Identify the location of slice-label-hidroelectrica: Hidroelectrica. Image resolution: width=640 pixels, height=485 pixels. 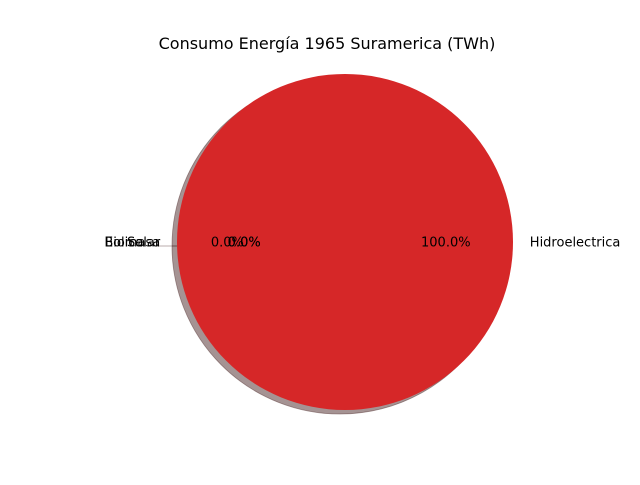
(575, 243).